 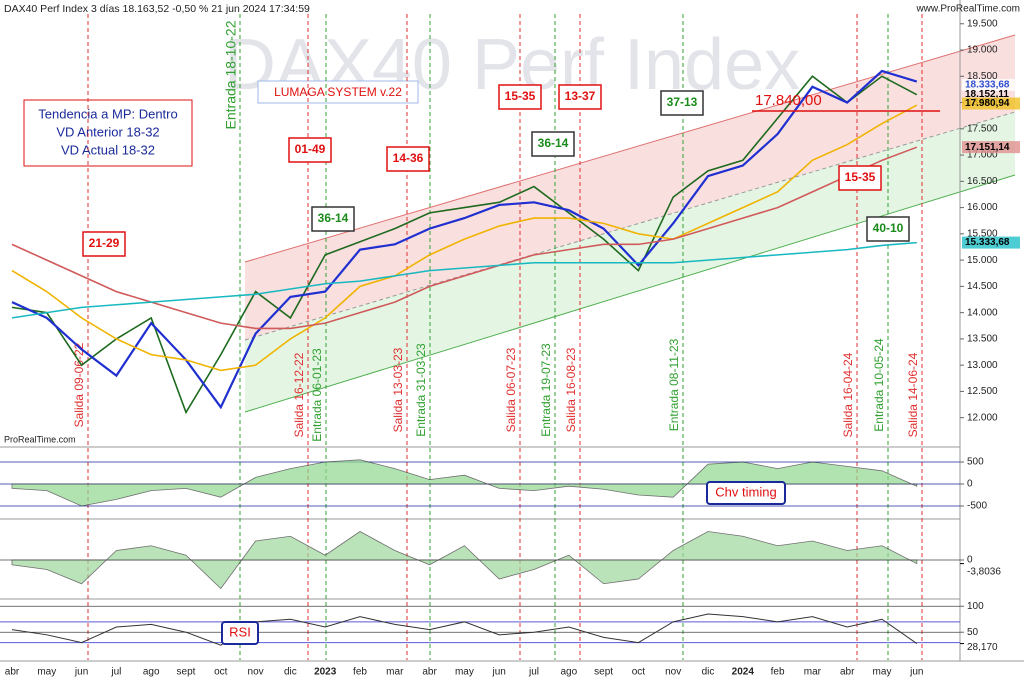 I want to click on info: VD Actual 18-32, so click(x=108, y=149).